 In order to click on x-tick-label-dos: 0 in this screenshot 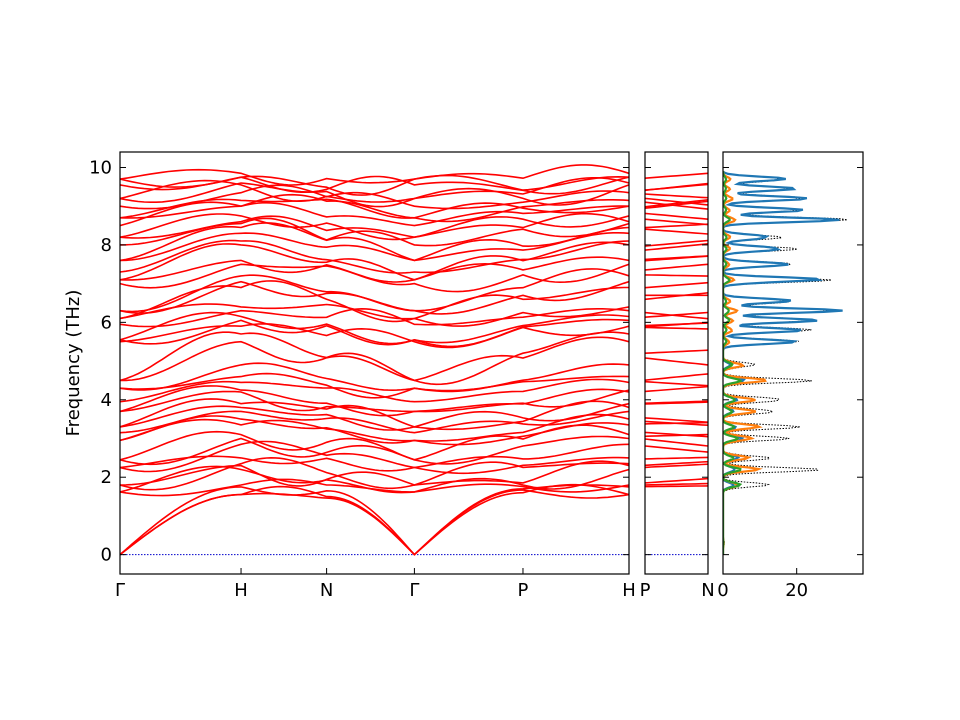, I will do `click(722, 590)`.